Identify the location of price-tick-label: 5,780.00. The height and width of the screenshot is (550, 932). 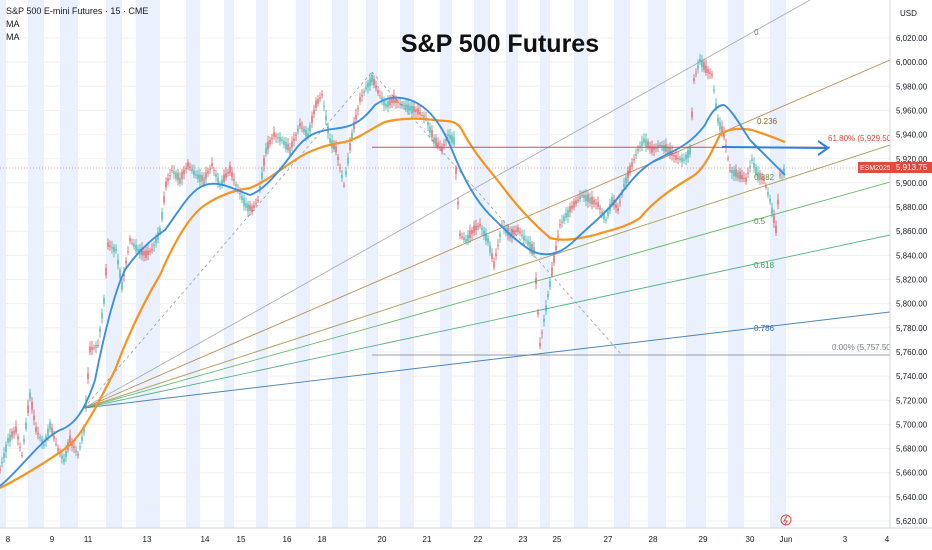
(912, 328).